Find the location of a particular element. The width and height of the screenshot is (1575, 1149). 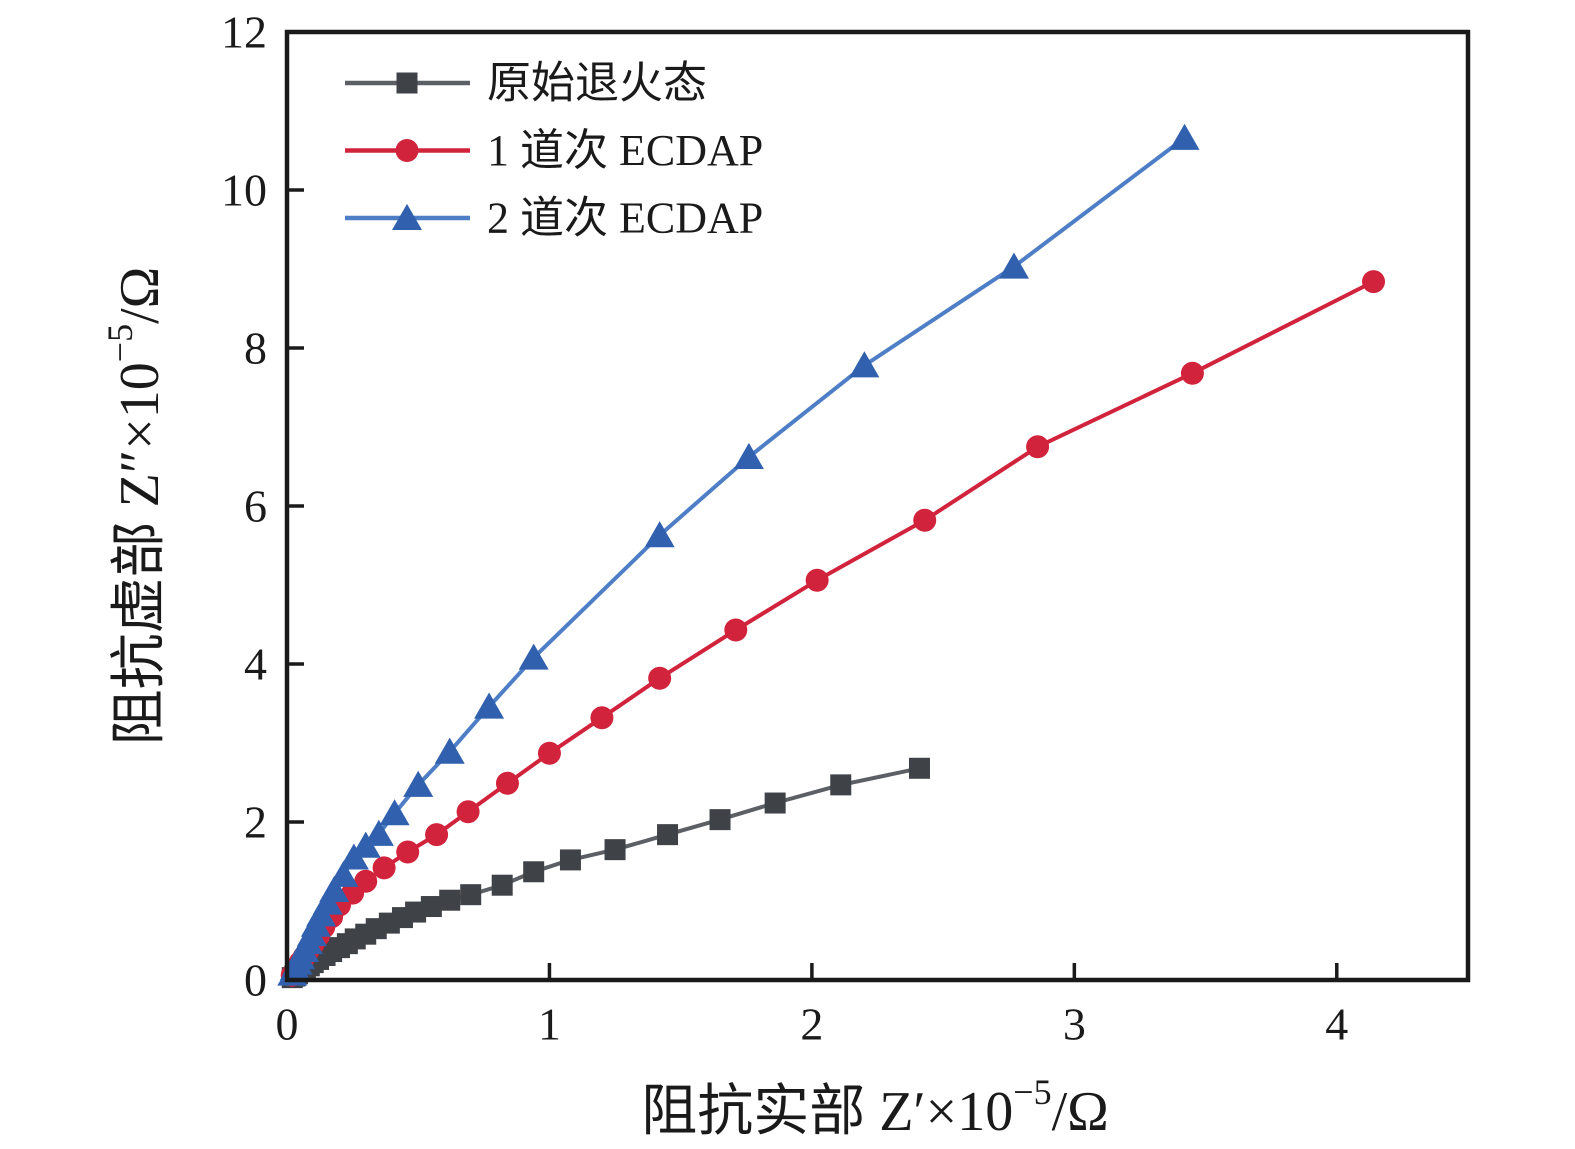

y-axis-label: 阻抗虚部 Z″×10−5/Ω is located at coordinates (135, 506).